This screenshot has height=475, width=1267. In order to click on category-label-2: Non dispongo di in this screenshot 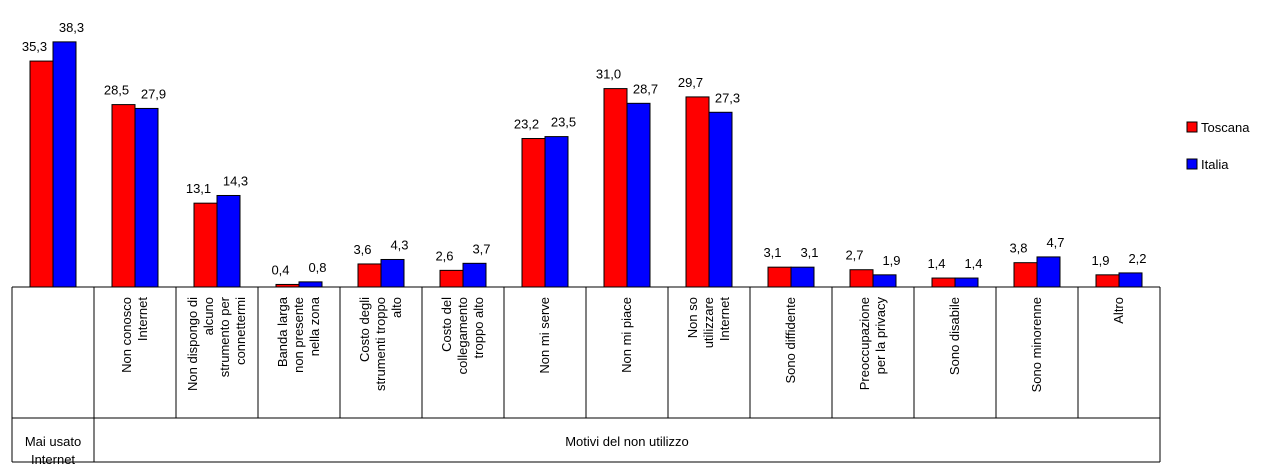, I will do `click(192, 344)`.